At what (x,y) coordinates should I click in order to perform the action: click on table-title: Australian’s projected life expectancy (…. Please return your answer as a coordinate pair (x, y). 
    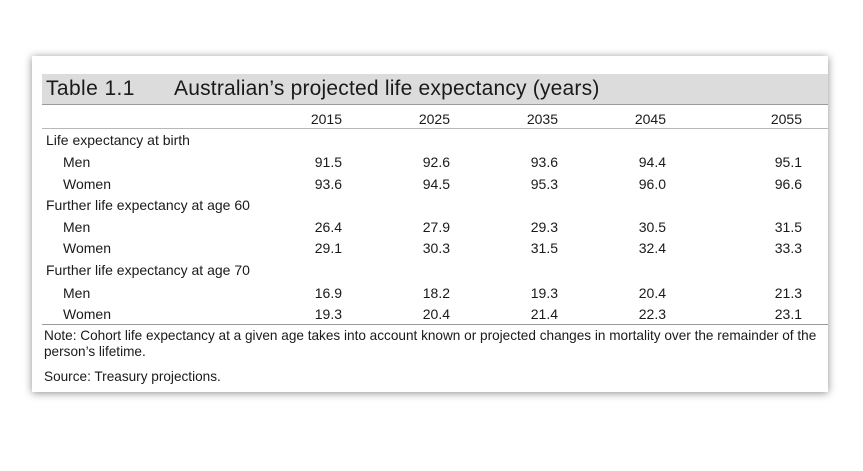
    Looking at the image, I should click on (387, 88).